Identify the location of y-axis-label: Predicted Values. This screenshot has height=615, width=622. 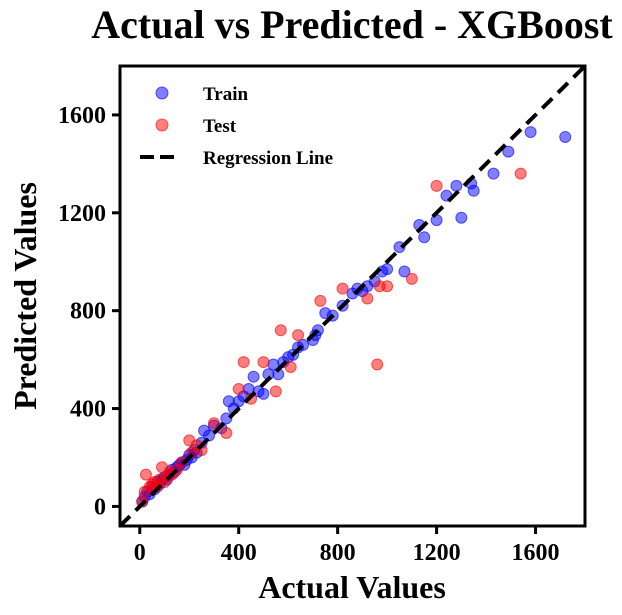
(25, 296).